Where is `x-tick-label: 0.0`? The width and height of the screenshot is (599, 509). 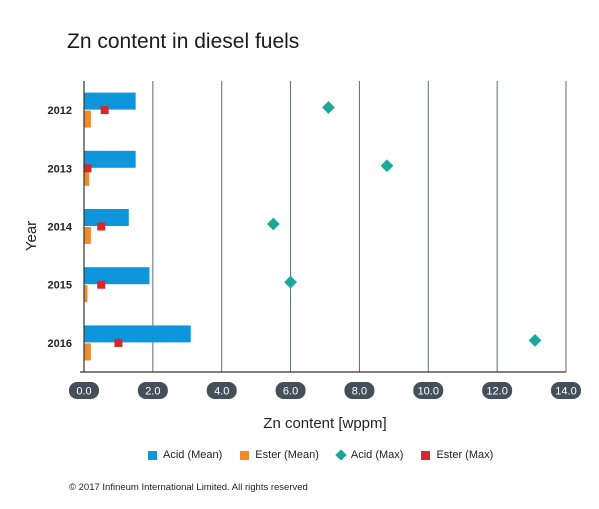
x-tick-label: 0.0 is located at coordinates (83, 392).